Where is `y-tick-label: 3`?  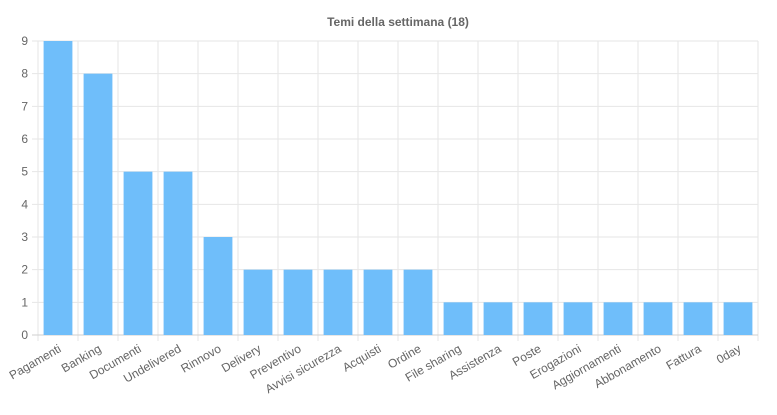 y-tick-label: 3 is located at coordinates (24, 237).